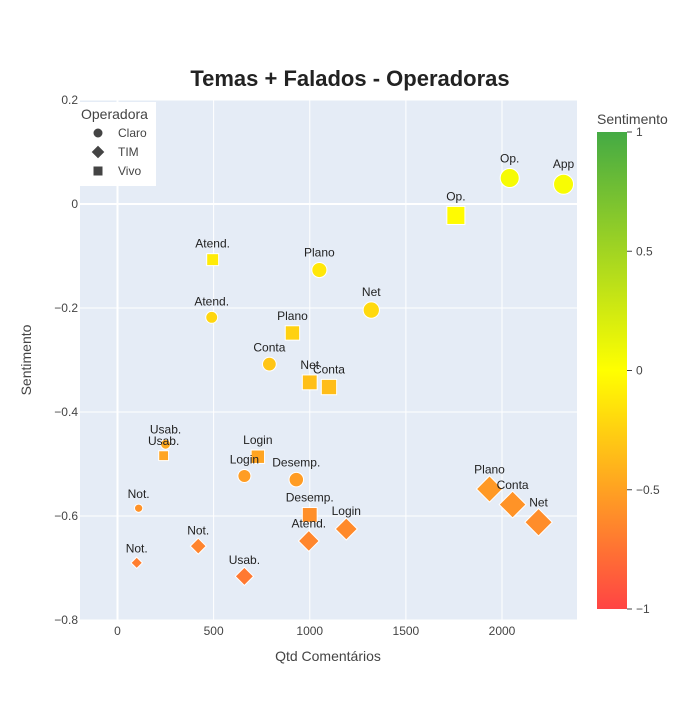 This screenshot has height=705, width=700. Describe the element at coordinates (648, 490) in the screenshot. I see `colorbar-tick-label: −0.5` at that location.